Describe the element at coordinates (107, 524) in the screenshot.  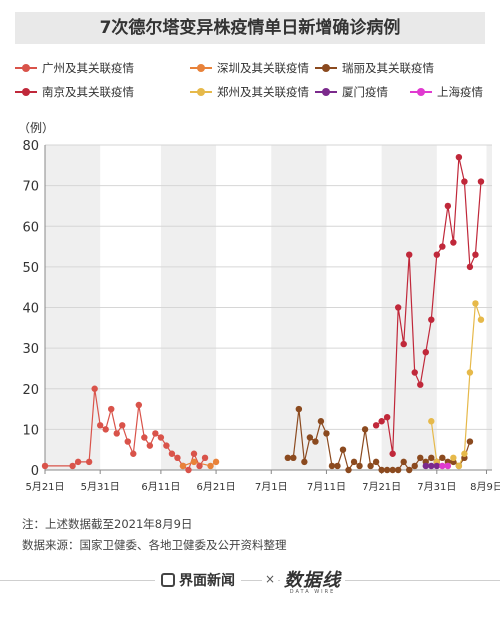
I see `note-cutoff: 注：上述数据截至2021年8月9日` at that location.